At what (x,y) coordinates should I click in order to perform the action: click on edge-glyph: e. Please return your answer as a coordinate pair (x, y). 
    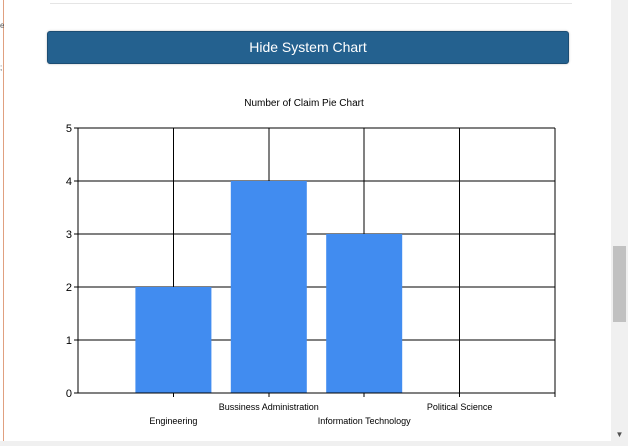
    Looking at the image, I should click on (2, 25).